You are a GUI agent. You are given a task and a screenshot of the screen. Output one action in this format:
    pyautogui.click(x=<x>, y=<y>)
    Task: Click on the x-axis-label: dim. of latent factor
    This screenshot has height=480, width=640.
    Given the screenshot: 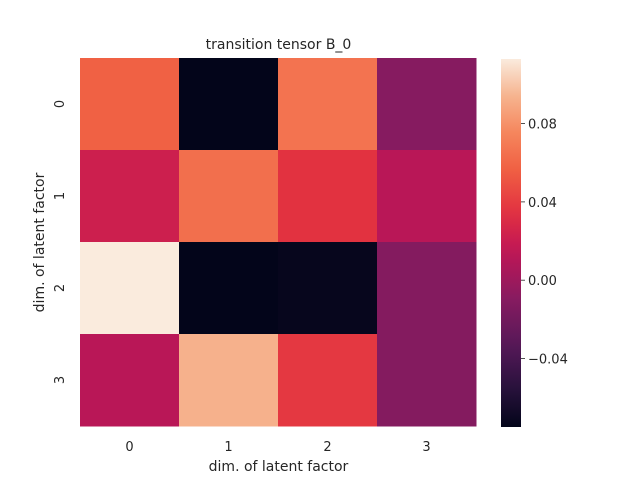 What is the action you would take?
    pyautogui.click(x=279, y=467)
    